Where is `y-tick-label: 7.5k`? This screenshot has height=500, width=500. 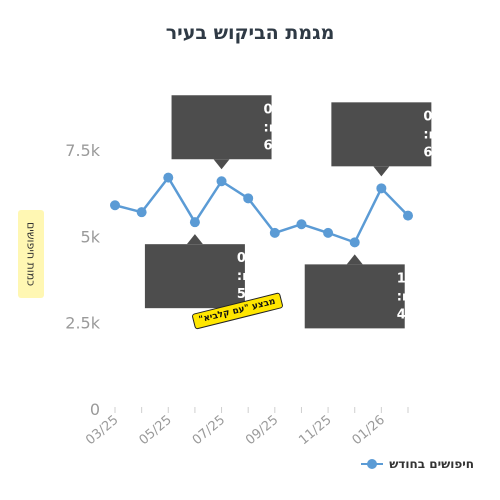 y-tick-label: 7.5k is located at coordinates (82, 150).